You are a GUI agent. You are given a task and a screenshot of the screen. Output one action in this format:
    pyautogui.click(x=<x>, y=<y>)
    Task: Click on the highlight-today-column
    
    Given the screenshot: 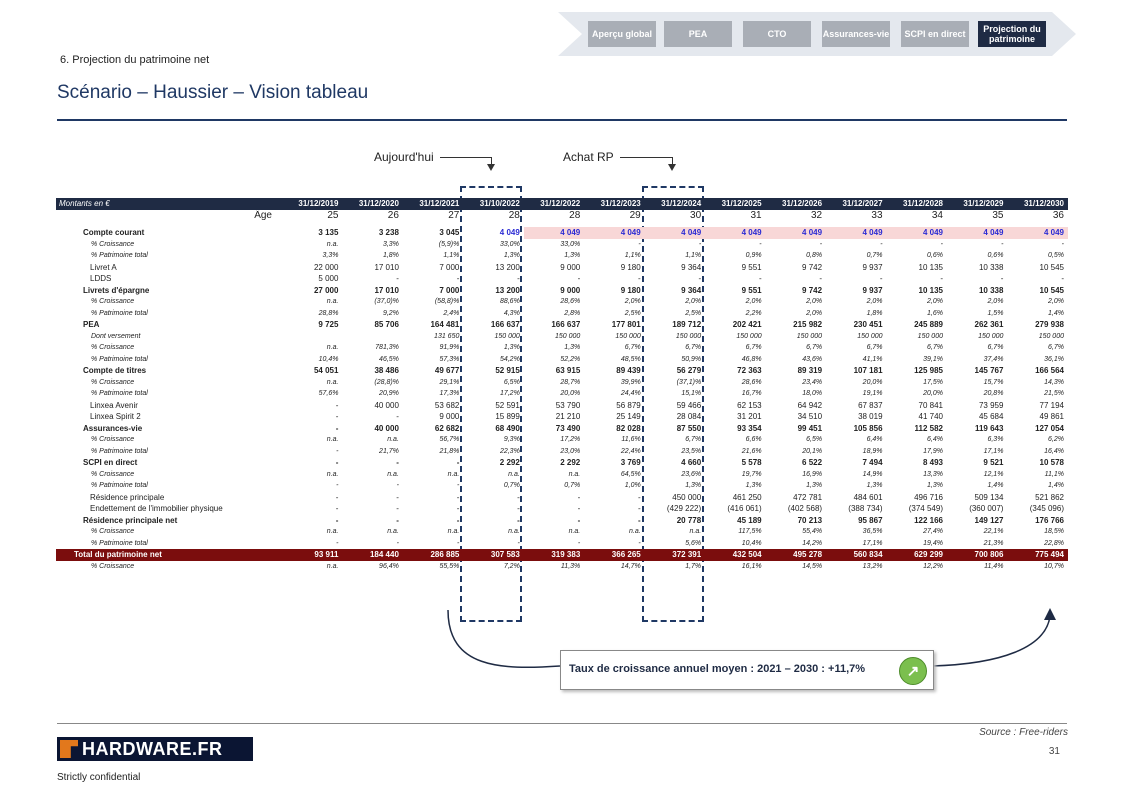 What is the action you would take?
    pyautogui.click(x=491, y=404)
    